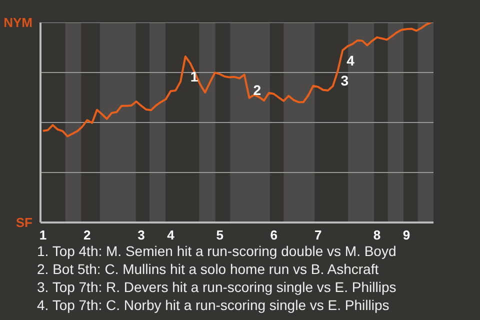  I want to click on annotation: 3, so click(344, 80).